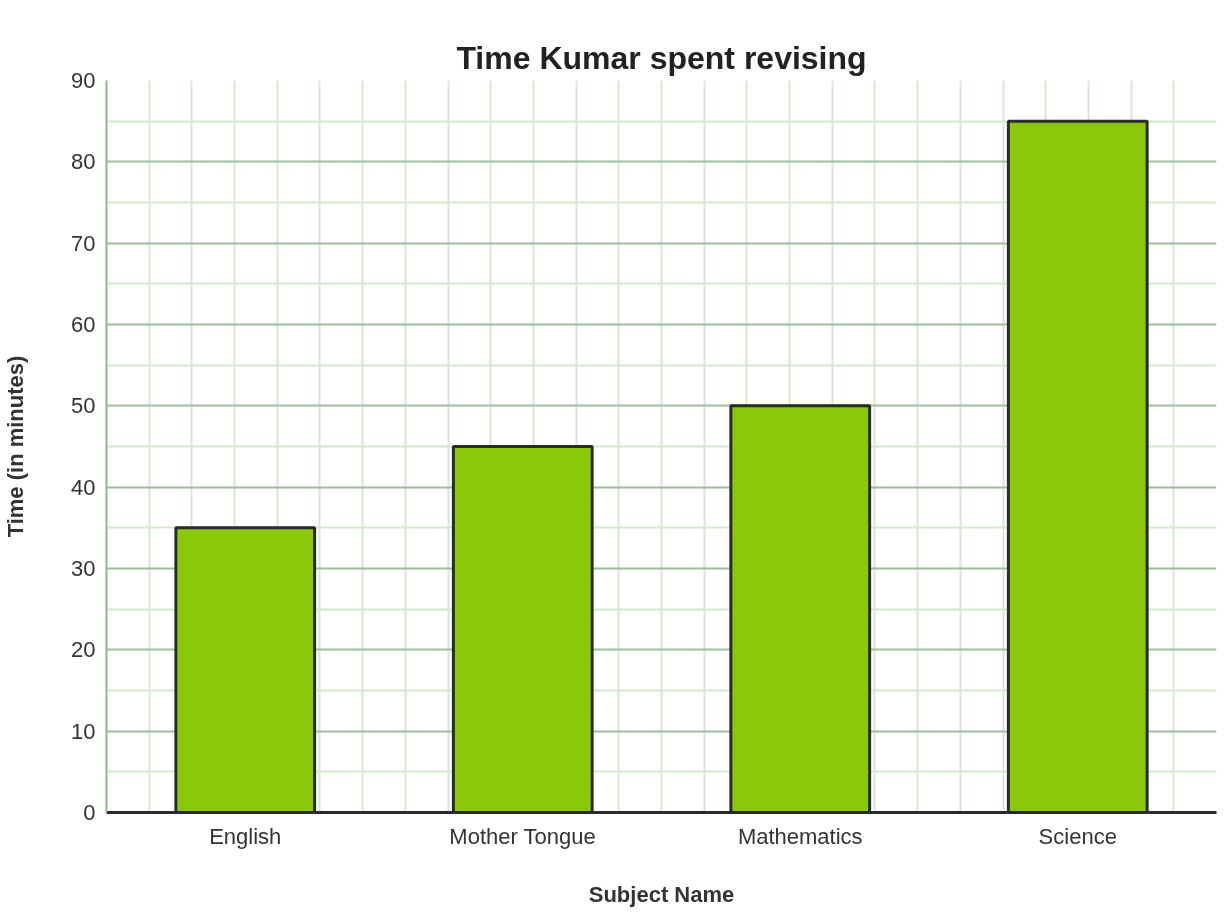  What do you see at coordinates (83, 162) in the screenshot?
I see `y-tick-label: 80` at bounding box center [83, 162].